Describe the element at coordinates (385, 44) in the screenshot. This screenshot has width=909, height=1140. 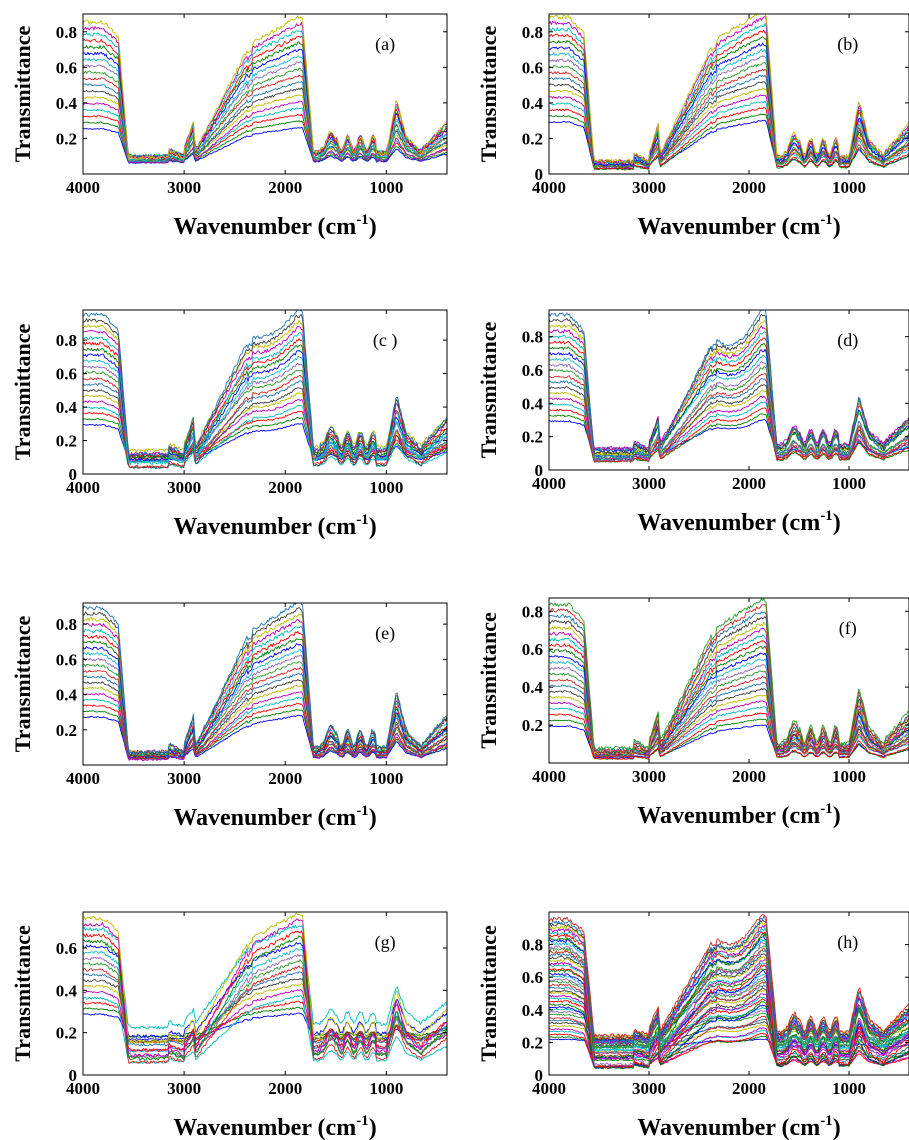
I see `panel-label: (a)` at that location.